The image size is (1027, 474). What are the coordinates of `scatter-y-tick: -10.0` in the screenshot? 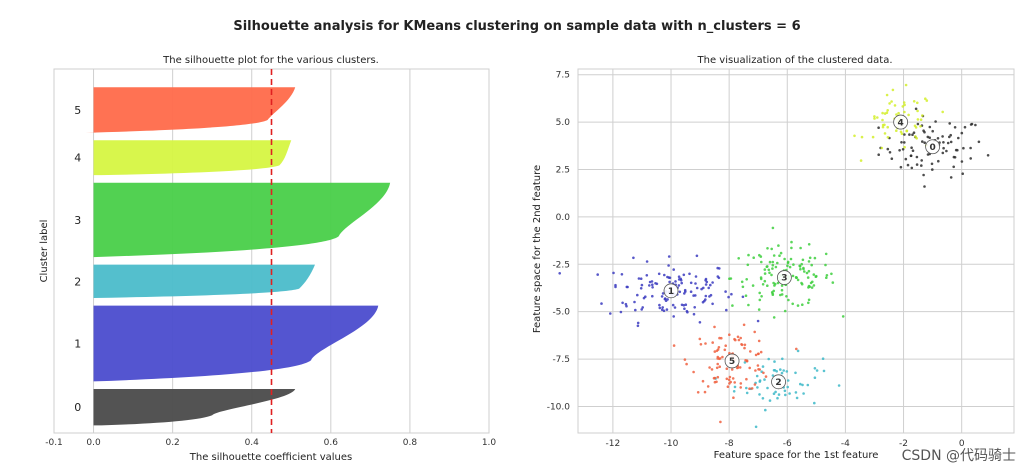 It's located at (559, 407).